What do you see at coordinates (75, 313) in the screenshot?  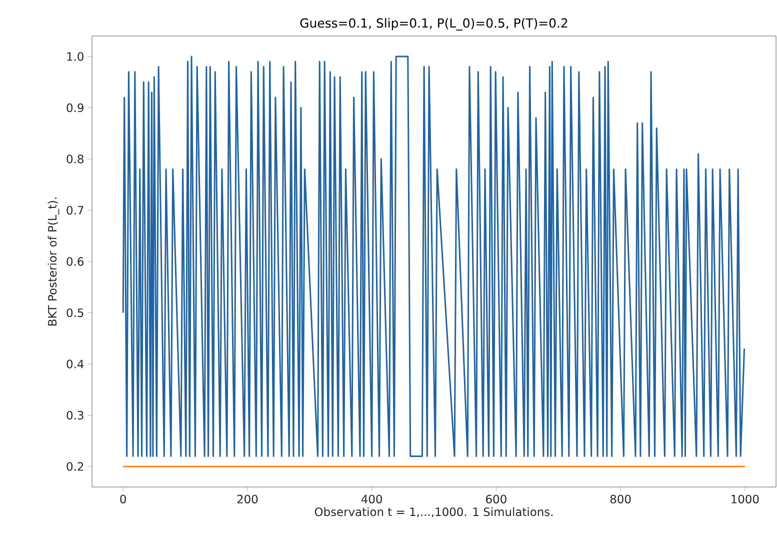 I see `y-tick-label: 0.5` at bounding box center [75, 313].